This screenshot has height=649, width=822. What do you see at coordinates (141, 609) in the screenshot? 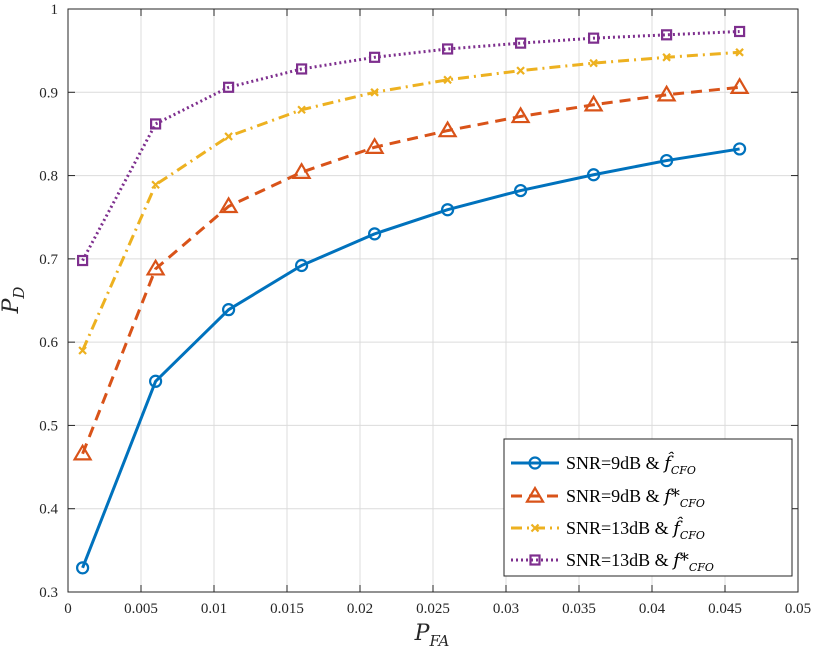
I see `x-tick-label: 0.005` at bounding box center [141, 609].